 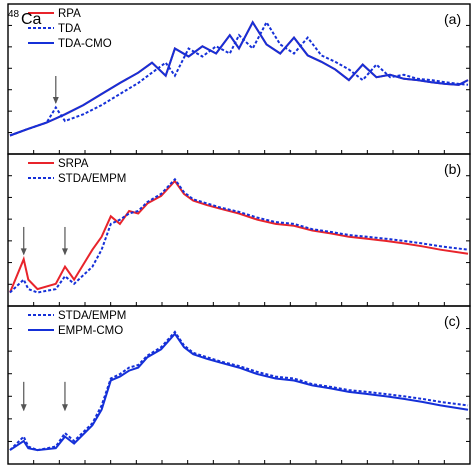 What do you see at coordinates (452, 19) in the screenshot?
I see `panel-label: (a)` at bounding box center [452, 19].